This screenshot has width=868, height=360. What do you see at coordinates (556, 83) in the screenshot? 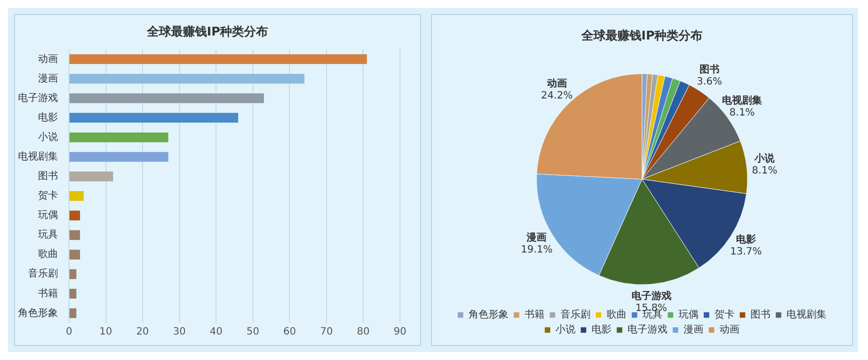
I see `slice-label: 动画` at bounding box center [556, 83].